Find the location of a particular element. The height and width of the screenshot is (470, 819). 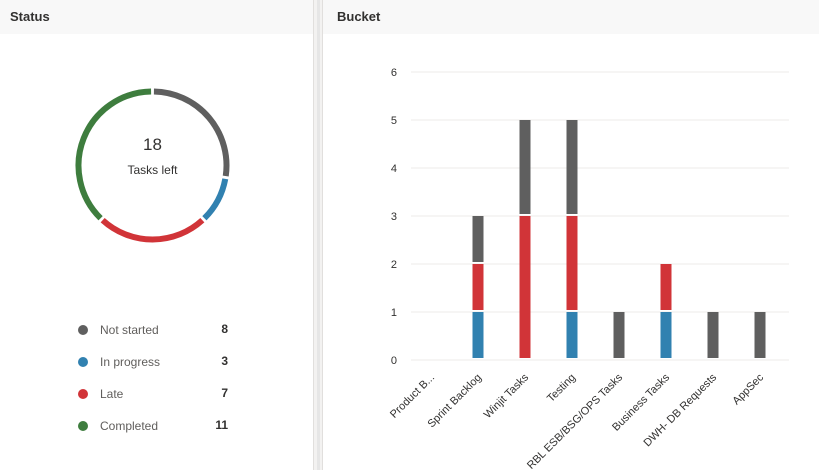

tasks-left-count: 18 is located at coordinates (152, 144).